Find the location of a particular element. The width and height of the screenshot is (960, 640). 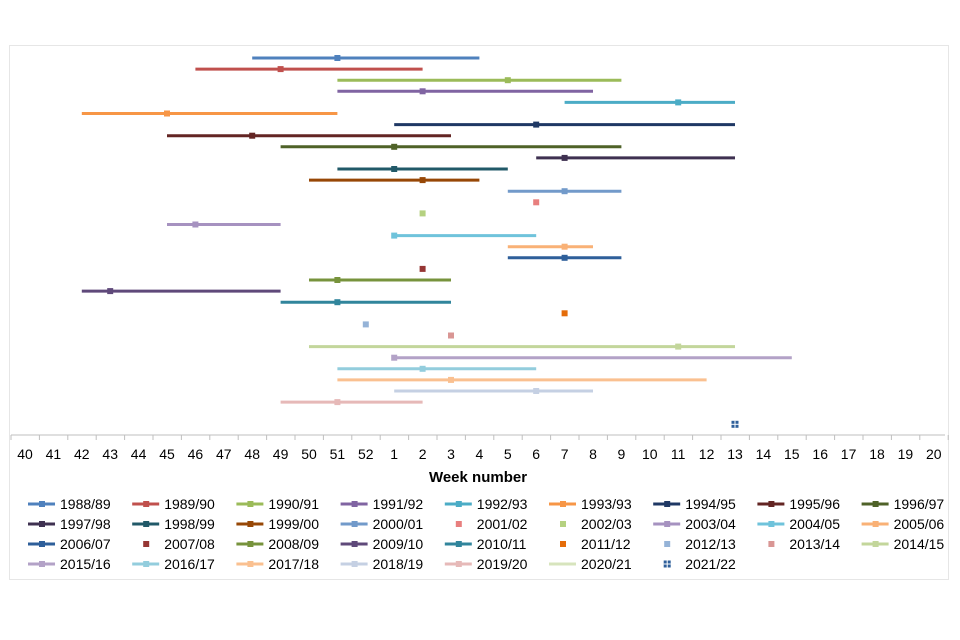

legend-item-2008-09: 2008/09 is located at coordinates (277, 544).